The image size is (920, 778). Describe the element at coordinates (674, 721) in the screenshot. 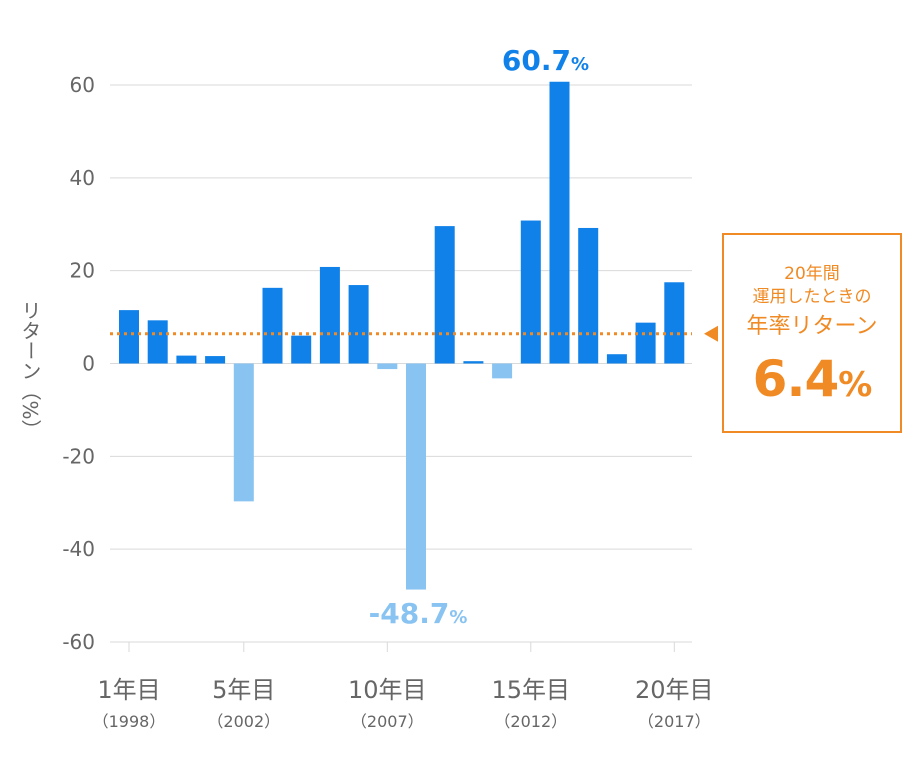

I see `x-tick-sublabel: （2017）` at that location.